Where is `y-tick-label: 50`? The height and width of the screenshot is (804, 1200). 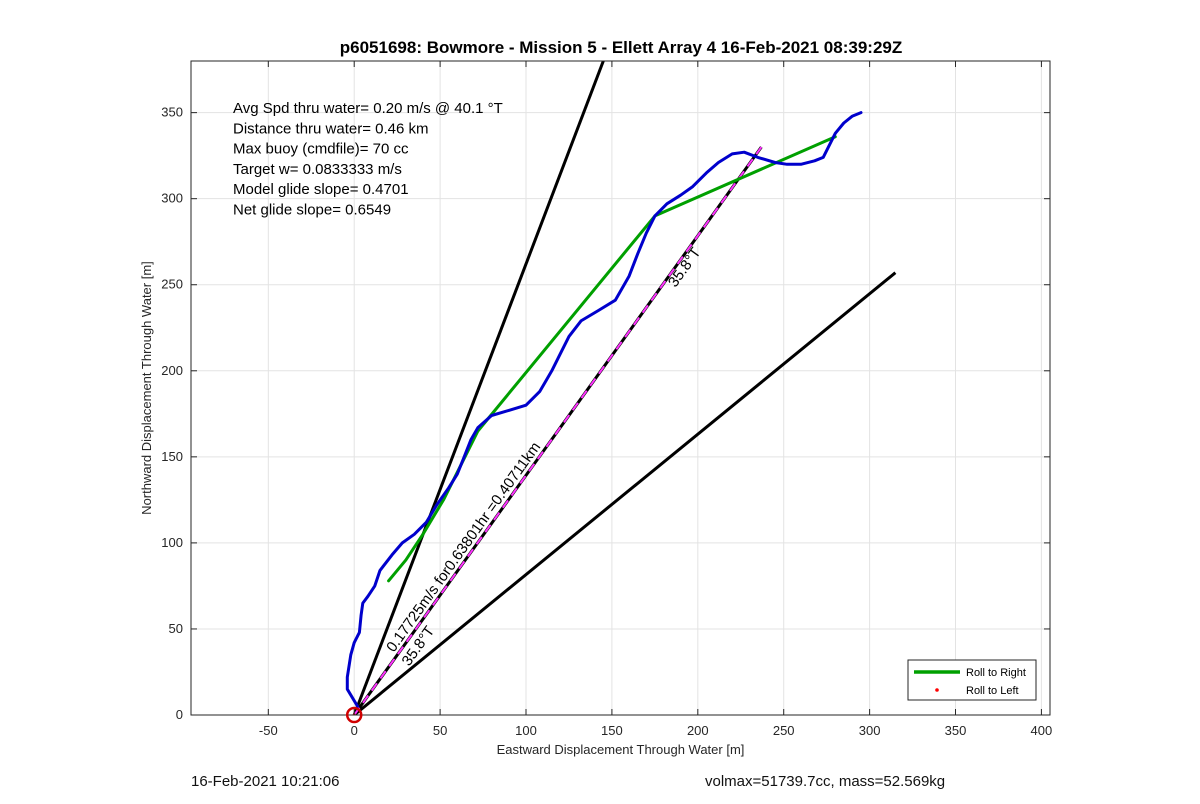
y-tick-label: 50 is located at coordinates (176, 628).